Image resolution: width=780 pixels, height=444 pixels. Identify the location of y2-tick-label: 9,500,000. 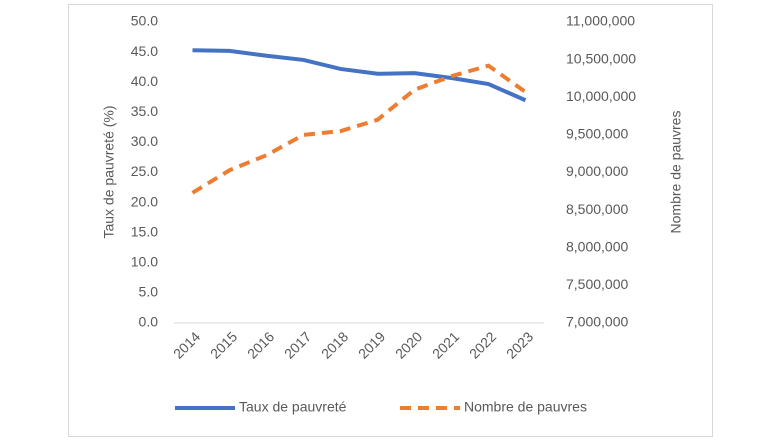
(597, 134).